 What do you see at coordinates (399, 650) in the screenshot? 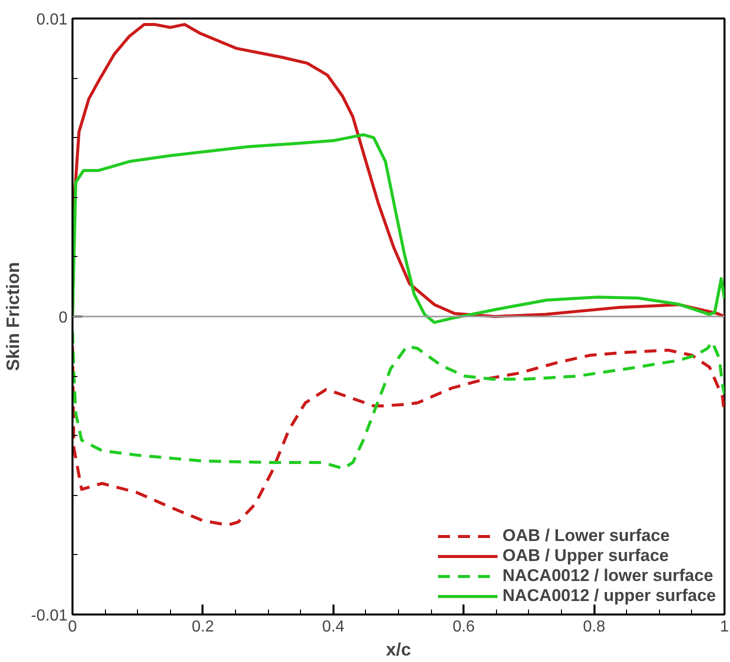
I see `x-axis-title: x/c` at bounding box center [399, 650].